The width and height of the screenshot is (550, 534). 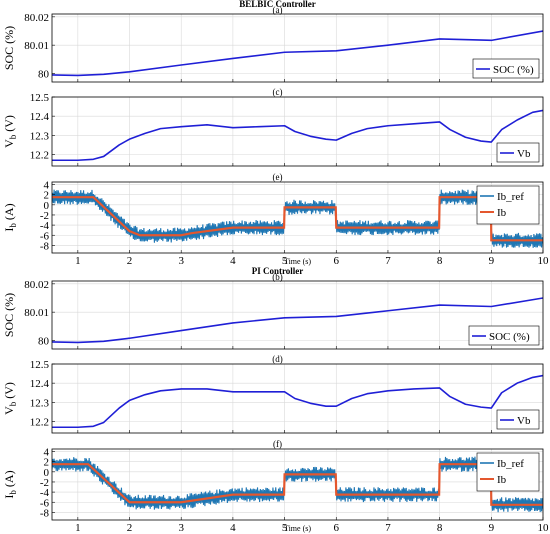 I want to click on chart-title: BELBIC Controller, so click(x=277, y=4).